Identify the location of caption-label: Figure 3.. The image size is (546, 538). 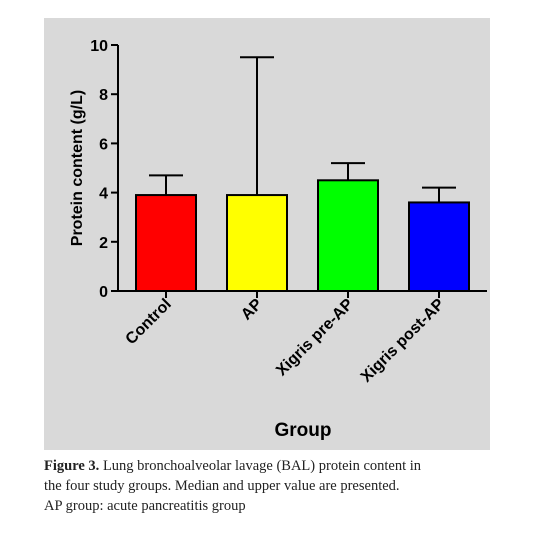
(72, 466).